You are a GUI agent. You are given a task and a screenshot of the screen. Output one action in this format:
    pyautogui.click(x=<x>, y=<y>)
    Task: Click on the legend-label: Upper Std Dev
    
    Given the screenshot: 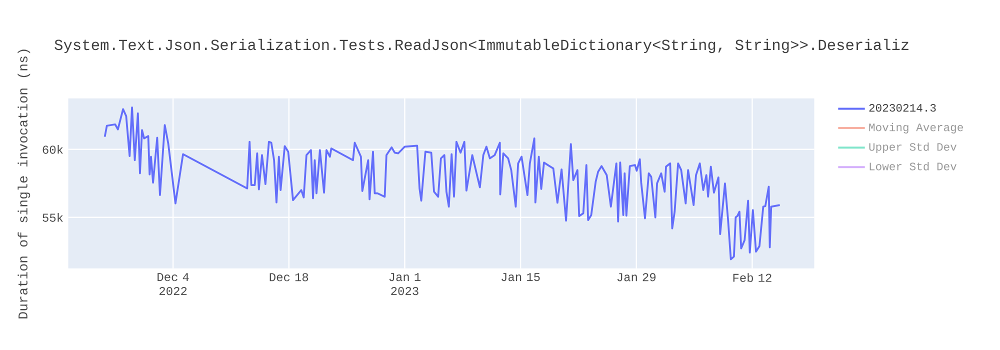 What is the action you would take?
    pyautogui.click(x=913, y=148)
    